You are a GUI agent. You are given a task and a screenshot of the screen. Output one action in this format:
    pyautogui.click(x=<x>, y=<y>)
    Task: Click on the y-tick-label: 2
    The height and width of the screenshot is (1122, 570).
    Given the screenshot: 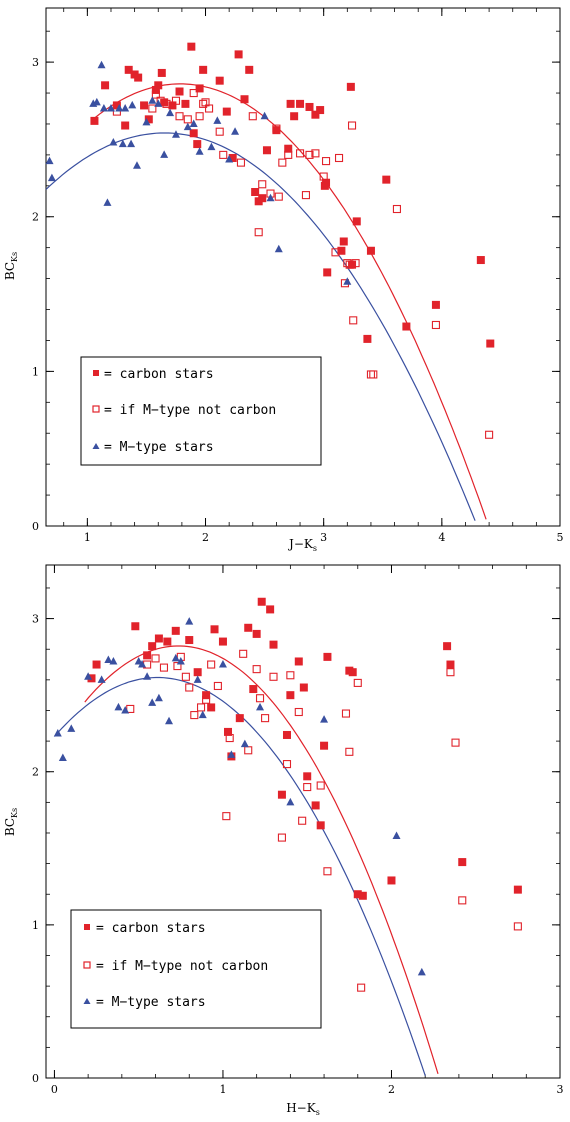 What is the action you would take?
    pyautogui.click(x=35, y=772)
    